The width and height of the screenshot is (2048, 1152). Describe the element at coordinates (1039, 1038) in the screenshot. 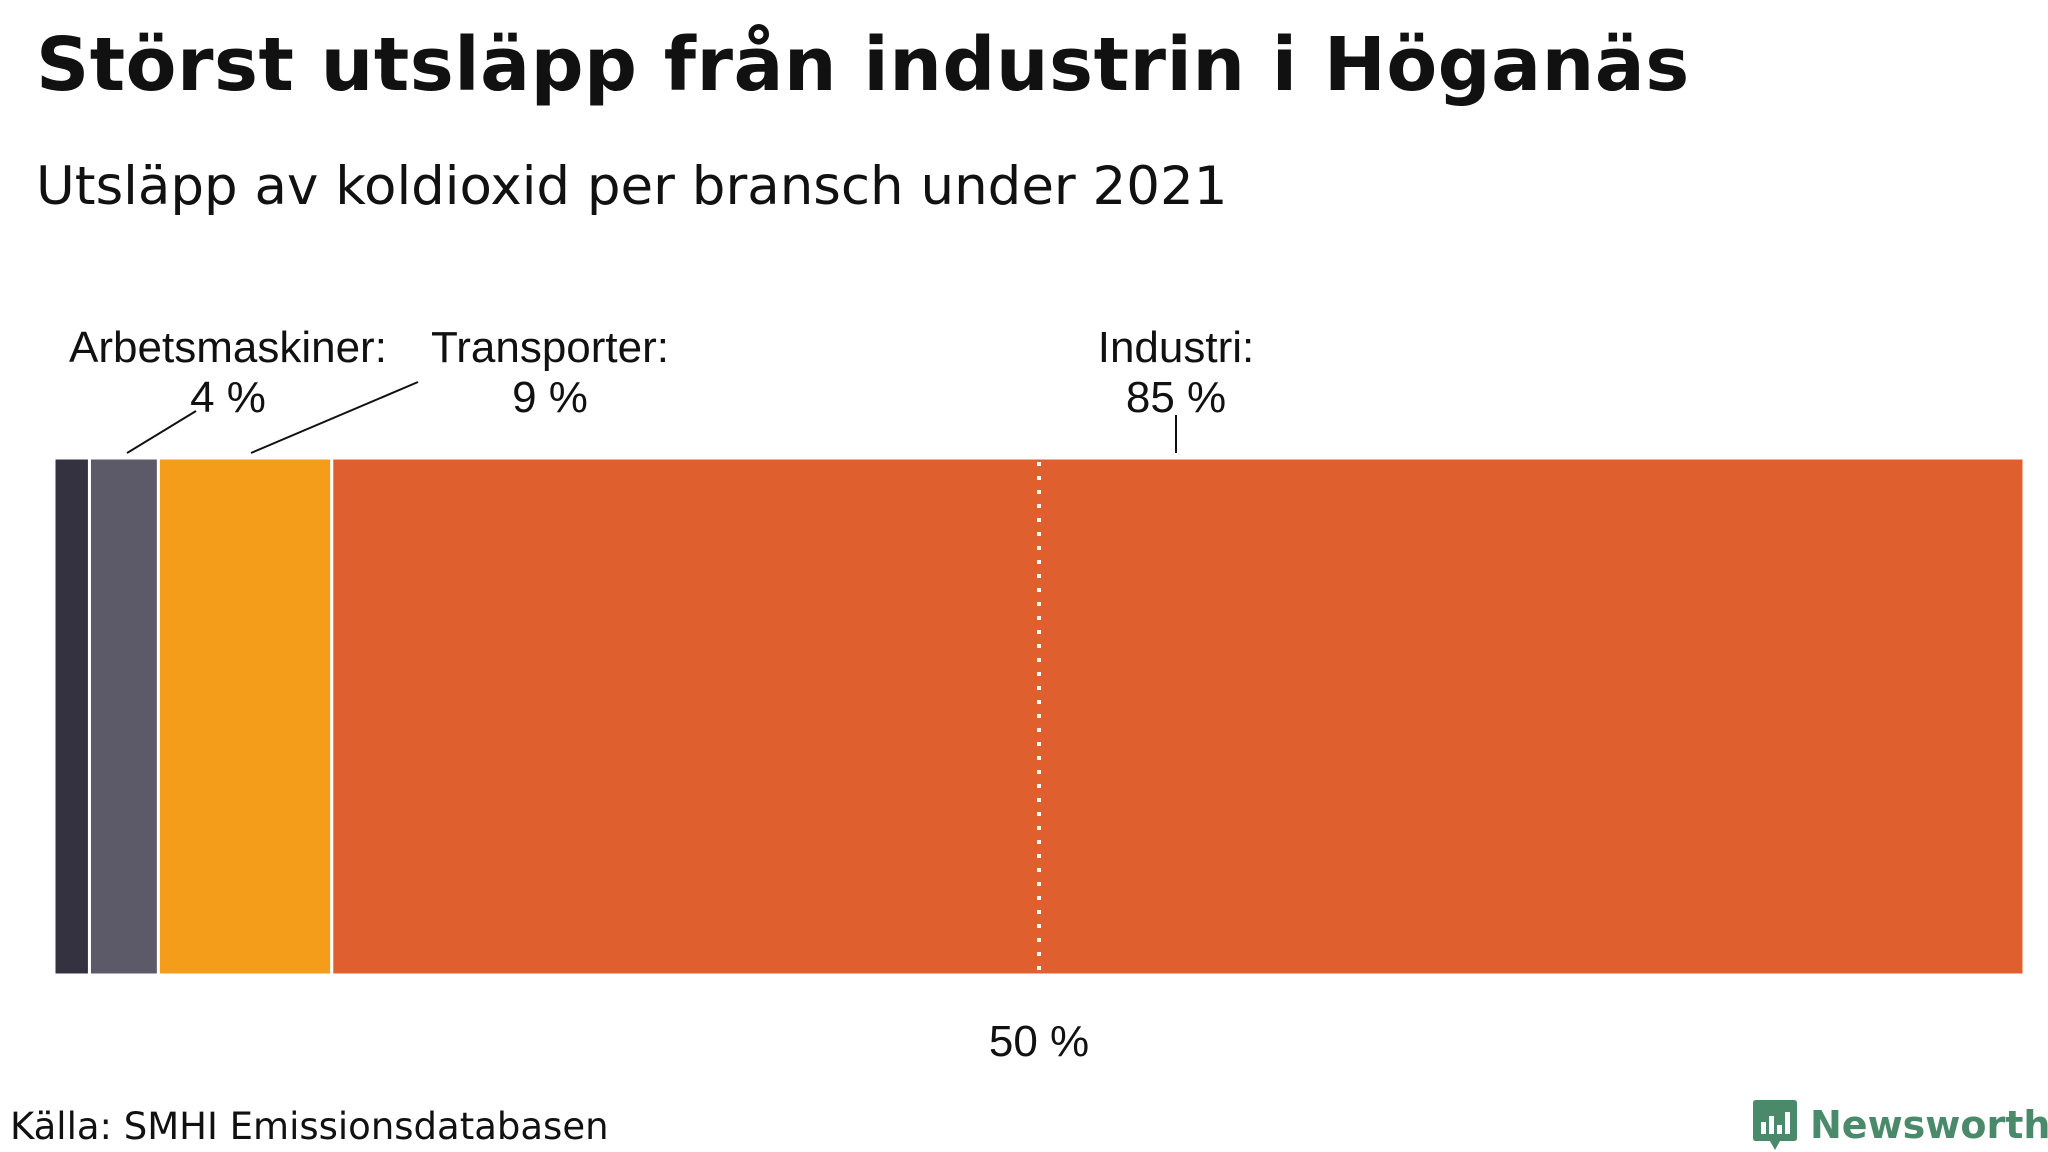

I see `reference-line-label: 50 %` at that location.